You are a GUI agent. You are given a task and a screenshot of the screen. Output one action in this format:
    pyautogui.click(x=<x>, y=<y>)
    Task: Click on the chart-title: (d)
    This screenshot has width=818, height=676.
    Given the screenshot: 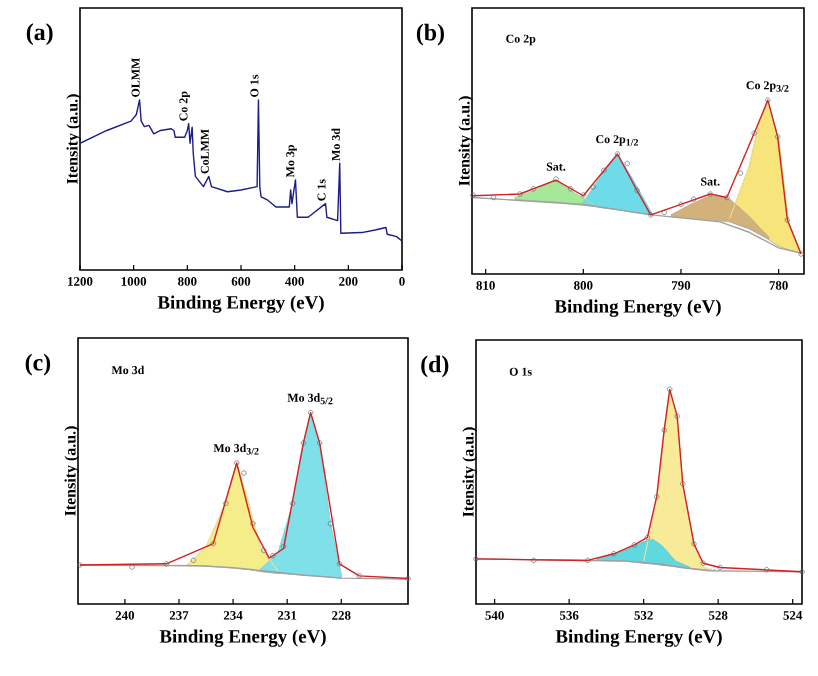 What is the action you would take?
    pyautogui.click(x=435, y=366)
    